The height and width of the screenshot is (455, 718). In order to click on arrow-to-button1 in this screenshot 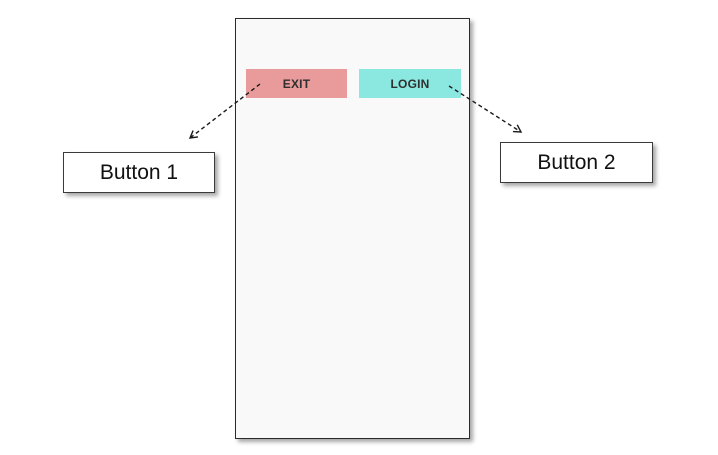, I will do `click(225, 111)`.